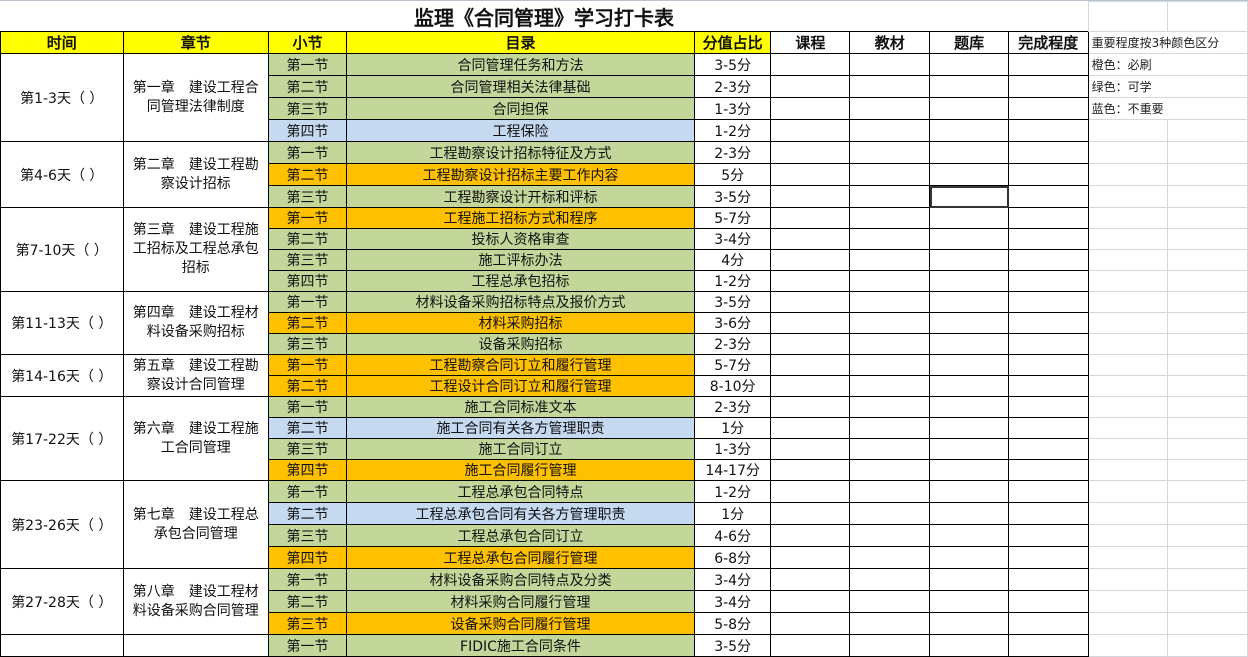 Image resolution: width=1248 pixels, height=657 pixels. Describe the element at coordinates (520, 623) in the screenshot. I see `topic-cell: 设备采购合同履行管理` at that location.